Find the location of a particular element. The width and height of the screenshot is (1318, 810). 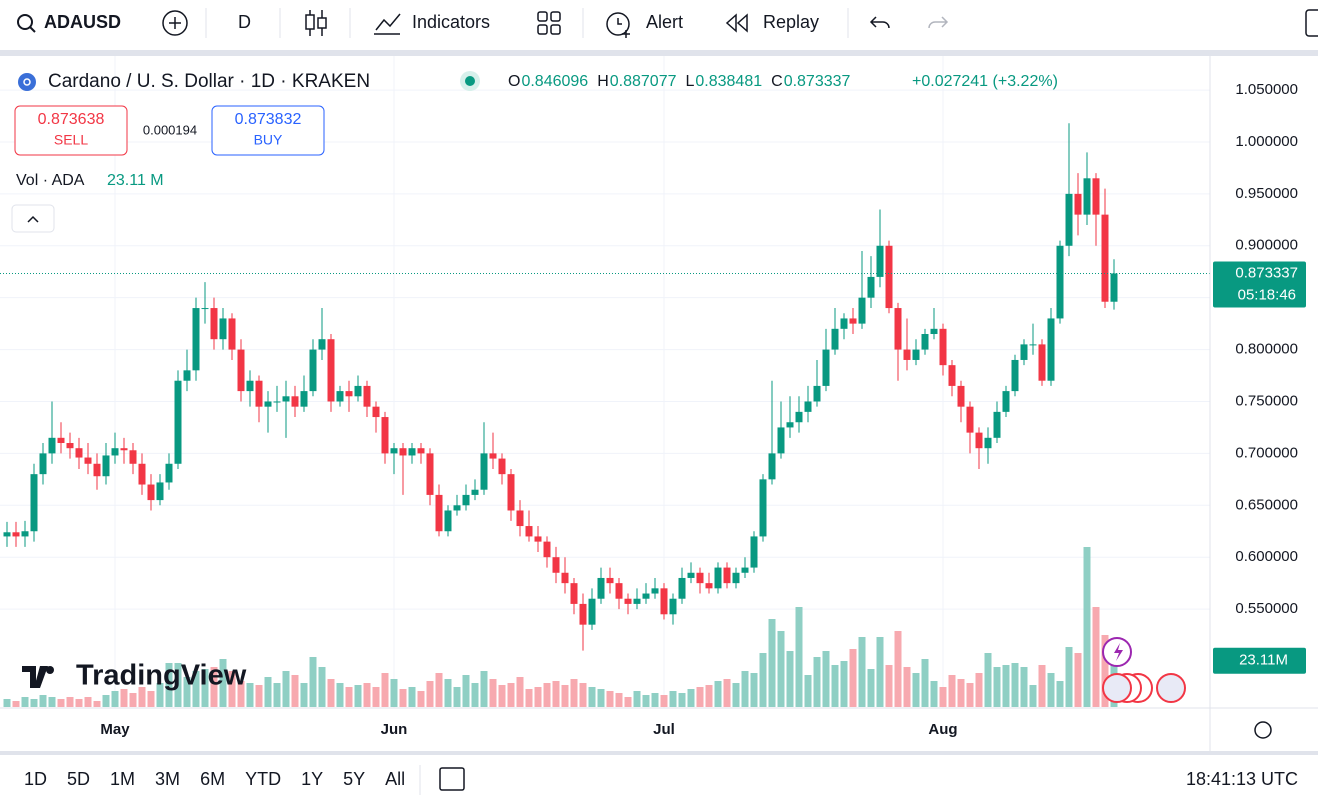

collapse-legend is located at coordinates (33, 218).